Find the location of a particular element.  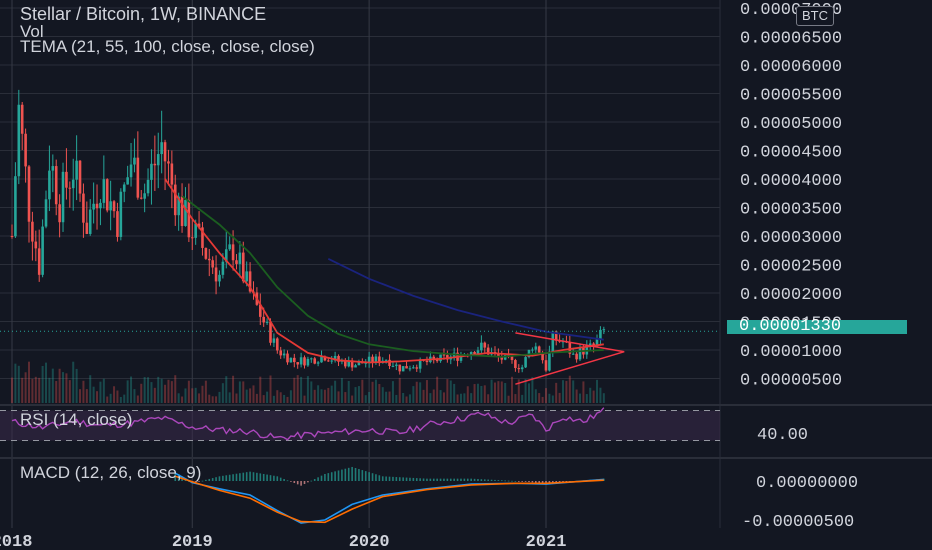

tema-legend: TEMA (21, 55, 100, close, close, close) is located at coordinates (167, 46).